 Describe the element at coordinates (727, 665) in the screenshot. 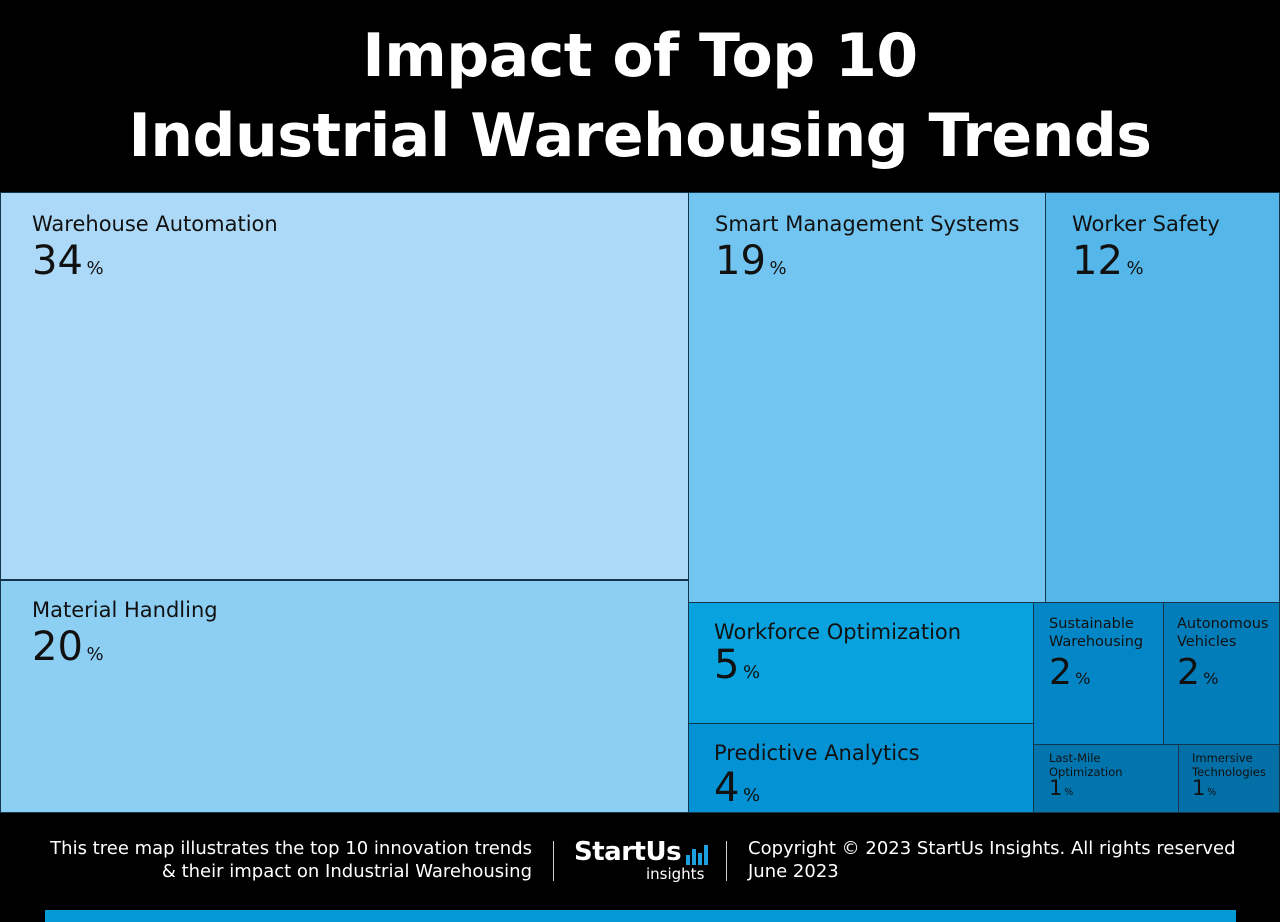

I see `tile-value-number: 5` at that location.